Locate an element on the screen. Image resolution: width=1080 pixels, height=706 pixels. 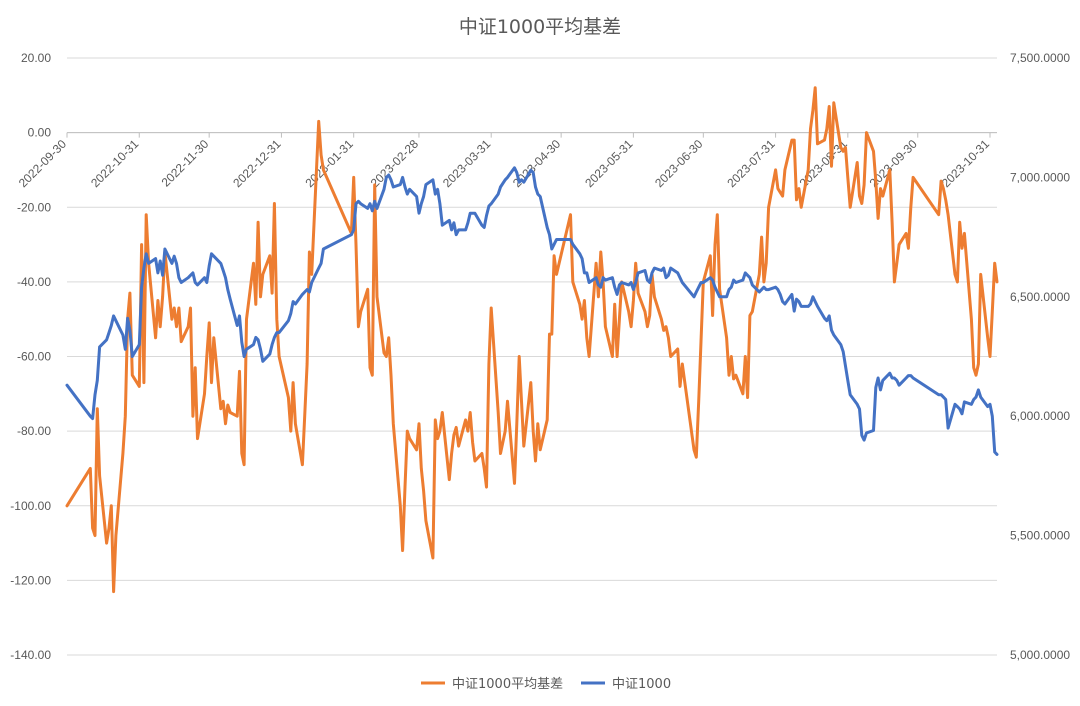
right-tick-label: 6,500.0000 is located at coordinates (1040, 297).